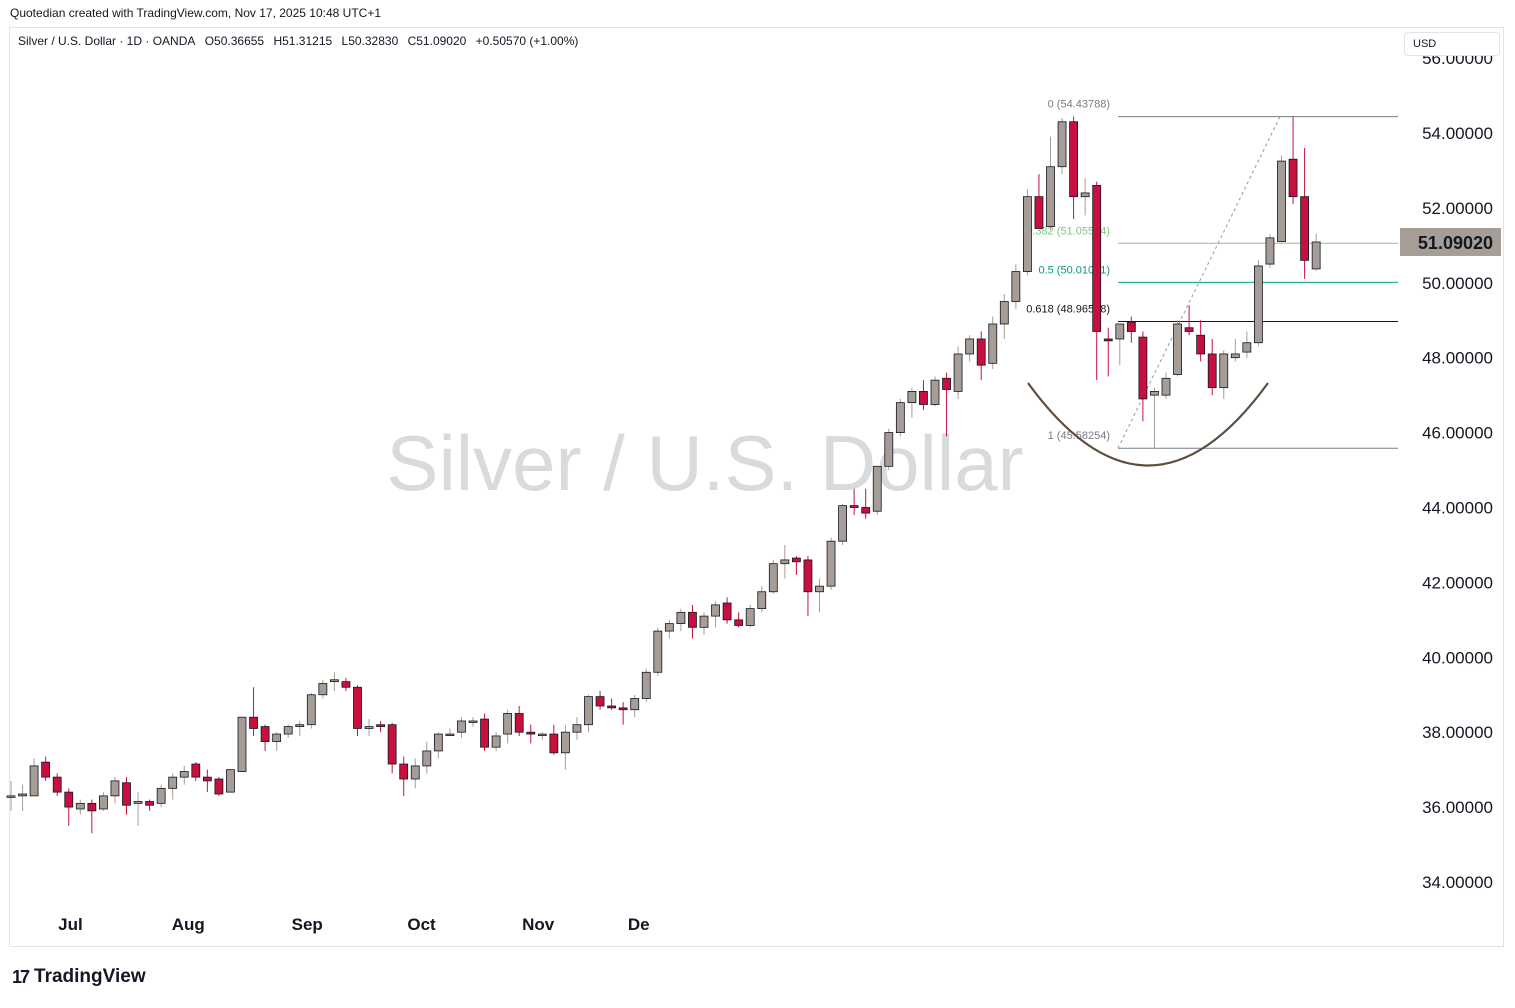  Describe the element at coordinates (1457, 208) in the screenshot. I see `y-axis-tick-label: 52.00000` at that location.